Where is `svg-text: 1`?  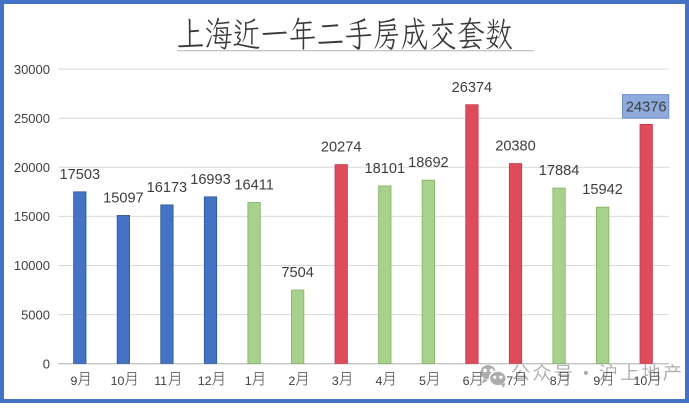
svg-text: 1 is located at coordinates (248, 381).